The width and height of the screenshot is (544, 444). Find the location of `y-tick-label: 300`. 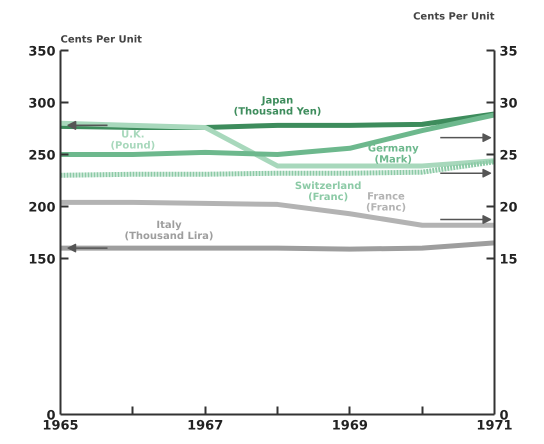

y-tick-label: 300 is located at coordinates (42, 104).